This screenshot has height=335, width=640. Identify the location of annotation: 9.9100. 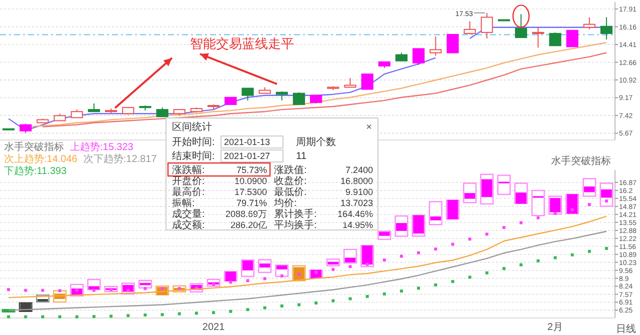
(359, 192).